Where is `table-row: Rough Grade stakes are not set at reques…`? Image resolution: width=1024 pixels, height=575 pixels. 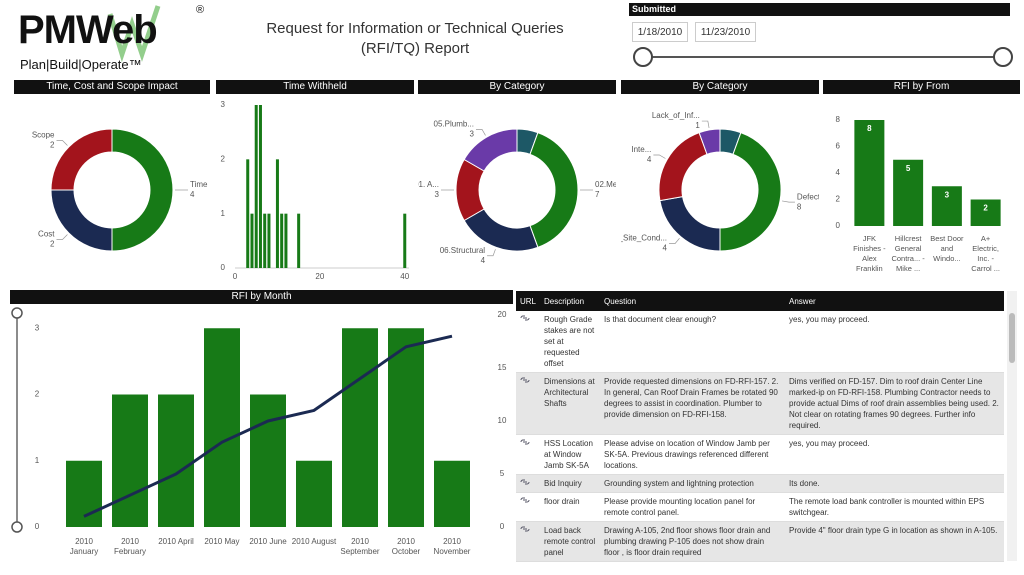 table-row: Rough Grade stakes are not set at reques… is located at coordinates (760, 342).